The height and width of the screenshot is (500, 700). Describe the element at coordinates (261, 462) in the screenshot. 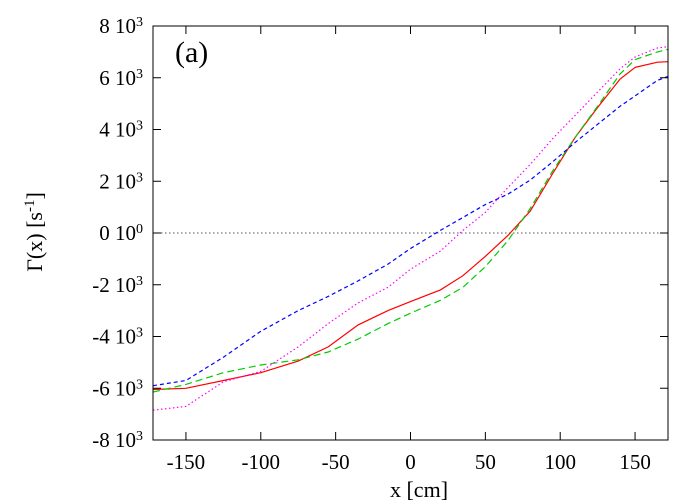

I see `x-tick-label: -100` at that location.